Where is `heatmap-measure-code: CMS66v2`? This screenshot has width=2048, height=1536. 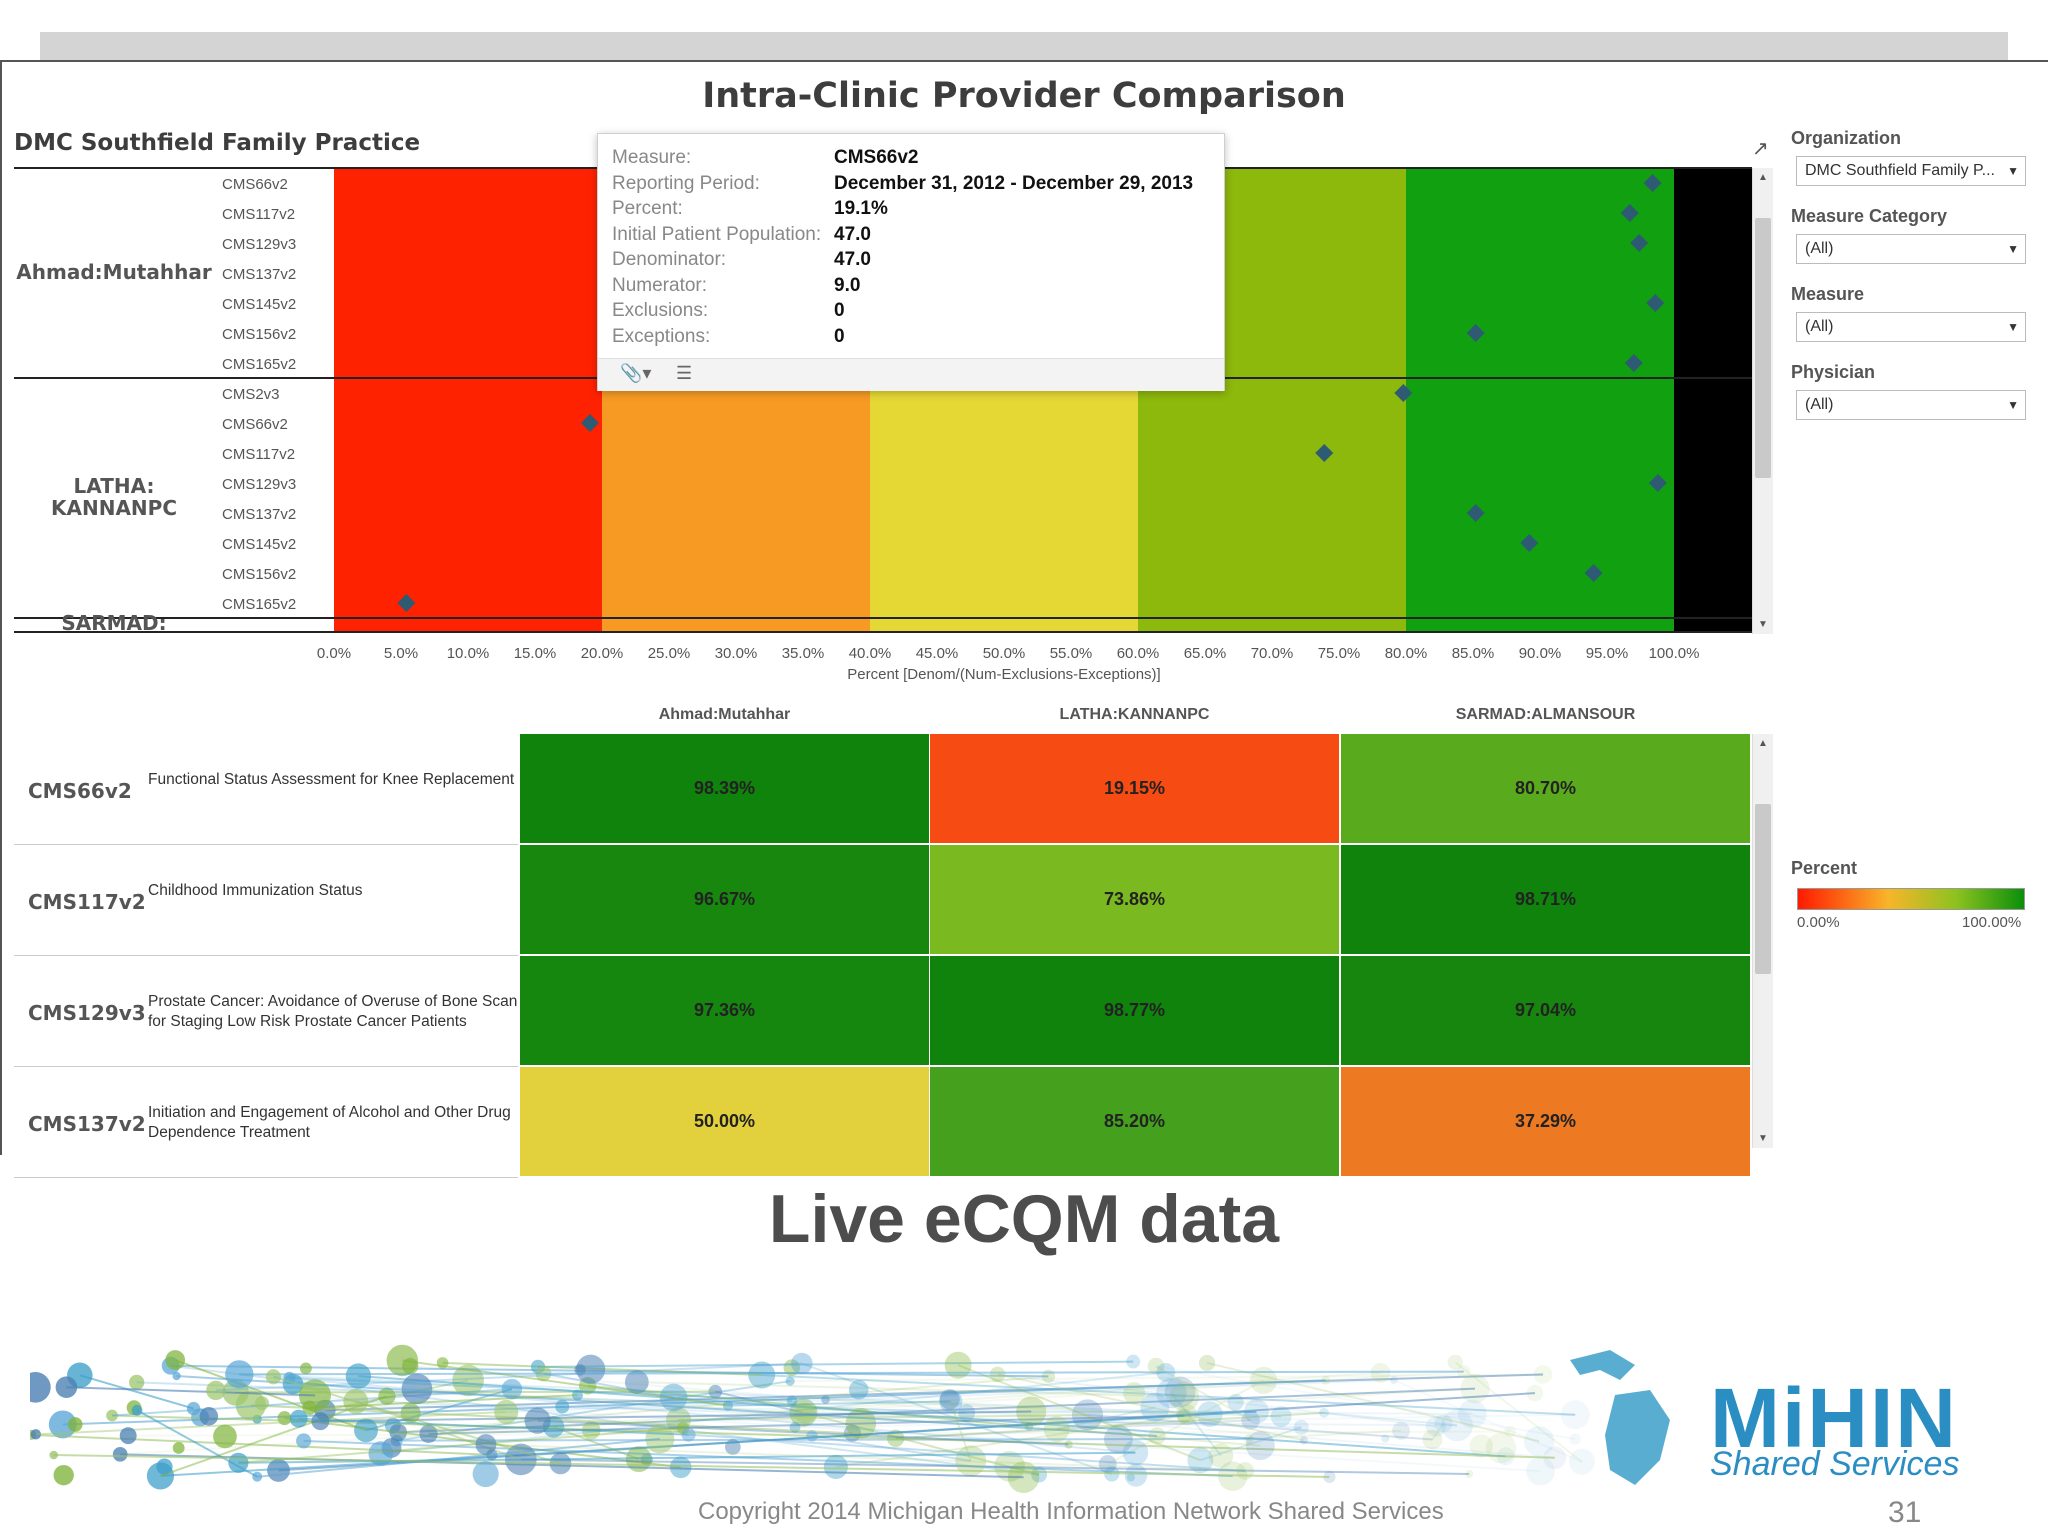 heatmap-measure-code: CMS66v2 is located at coordinates (80, 791).